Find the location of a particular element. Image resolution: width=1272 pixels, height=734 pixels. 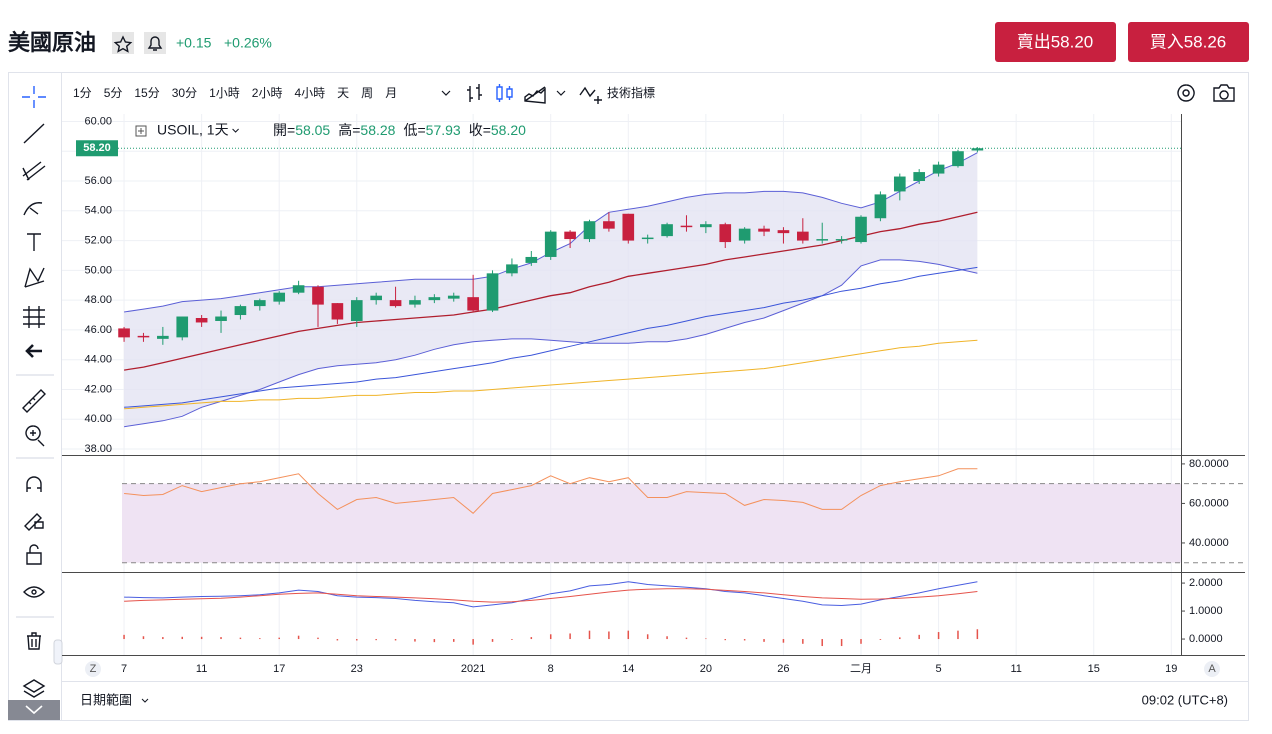

date-range-button: 日期範圍 is located at coordinates (106, 699).